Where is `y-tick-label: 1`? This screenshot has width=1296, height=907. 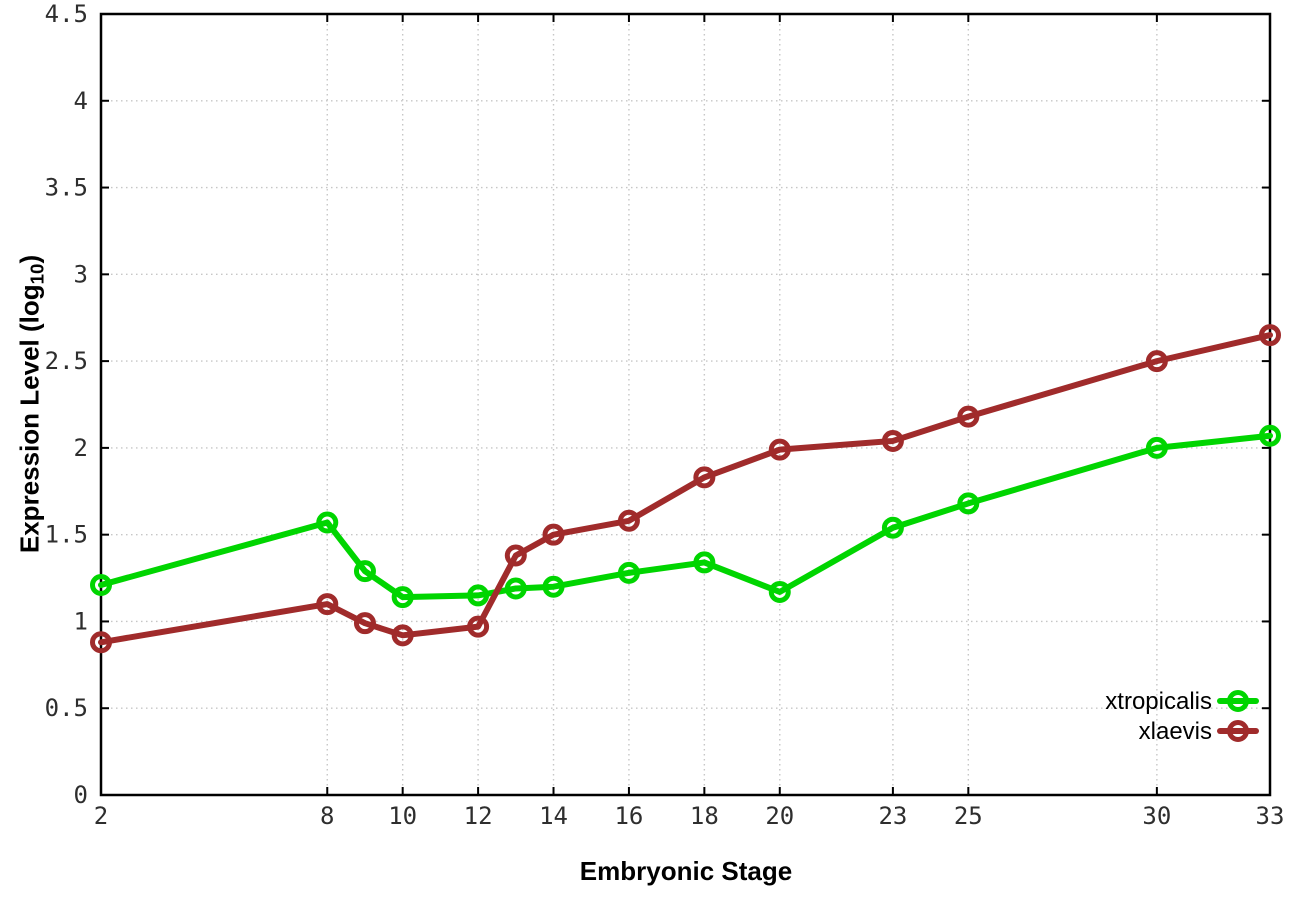 y-tick-label: 1 is located at coordinates (81, 621).